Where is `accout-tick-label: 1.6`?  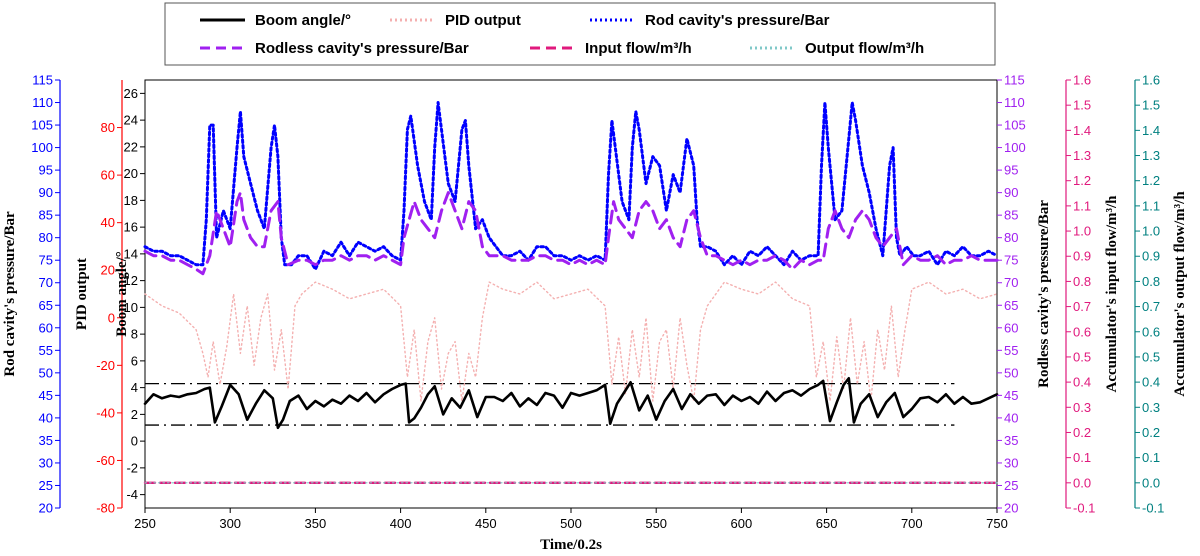 accout-tick-label: 1.6 is located at coordinates (1151, 80).